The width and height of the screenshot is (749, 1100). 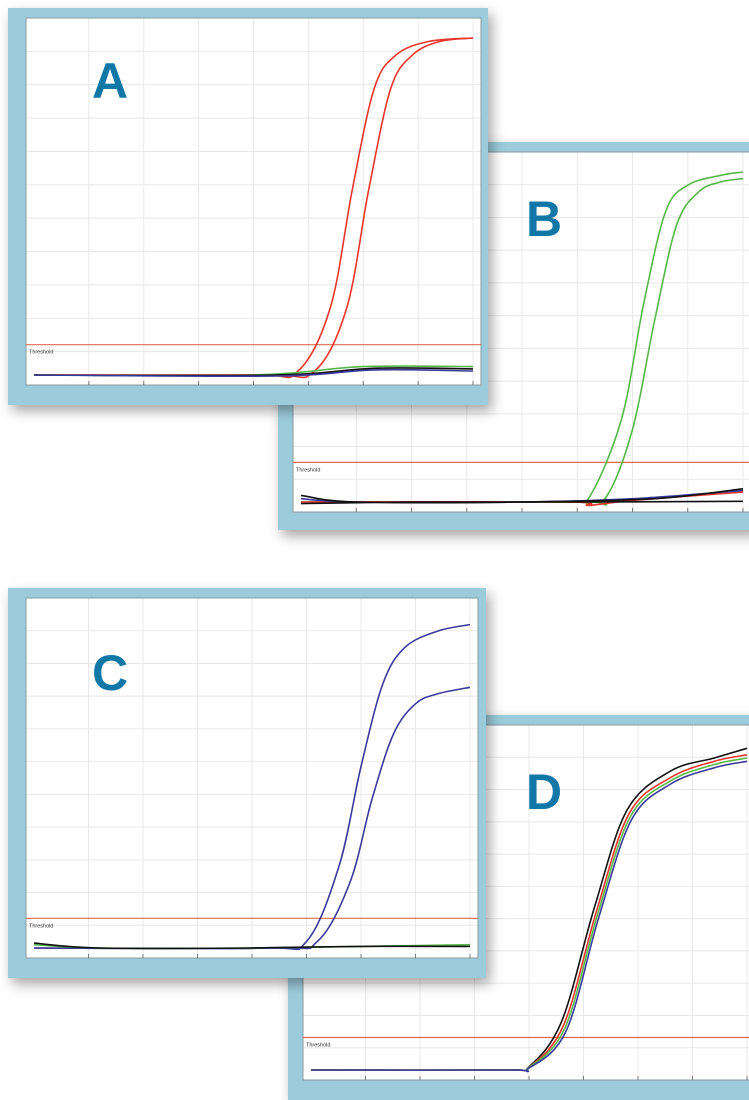 I want to click on threshold-label-d: Threshold, so click(x=318, y=1046).